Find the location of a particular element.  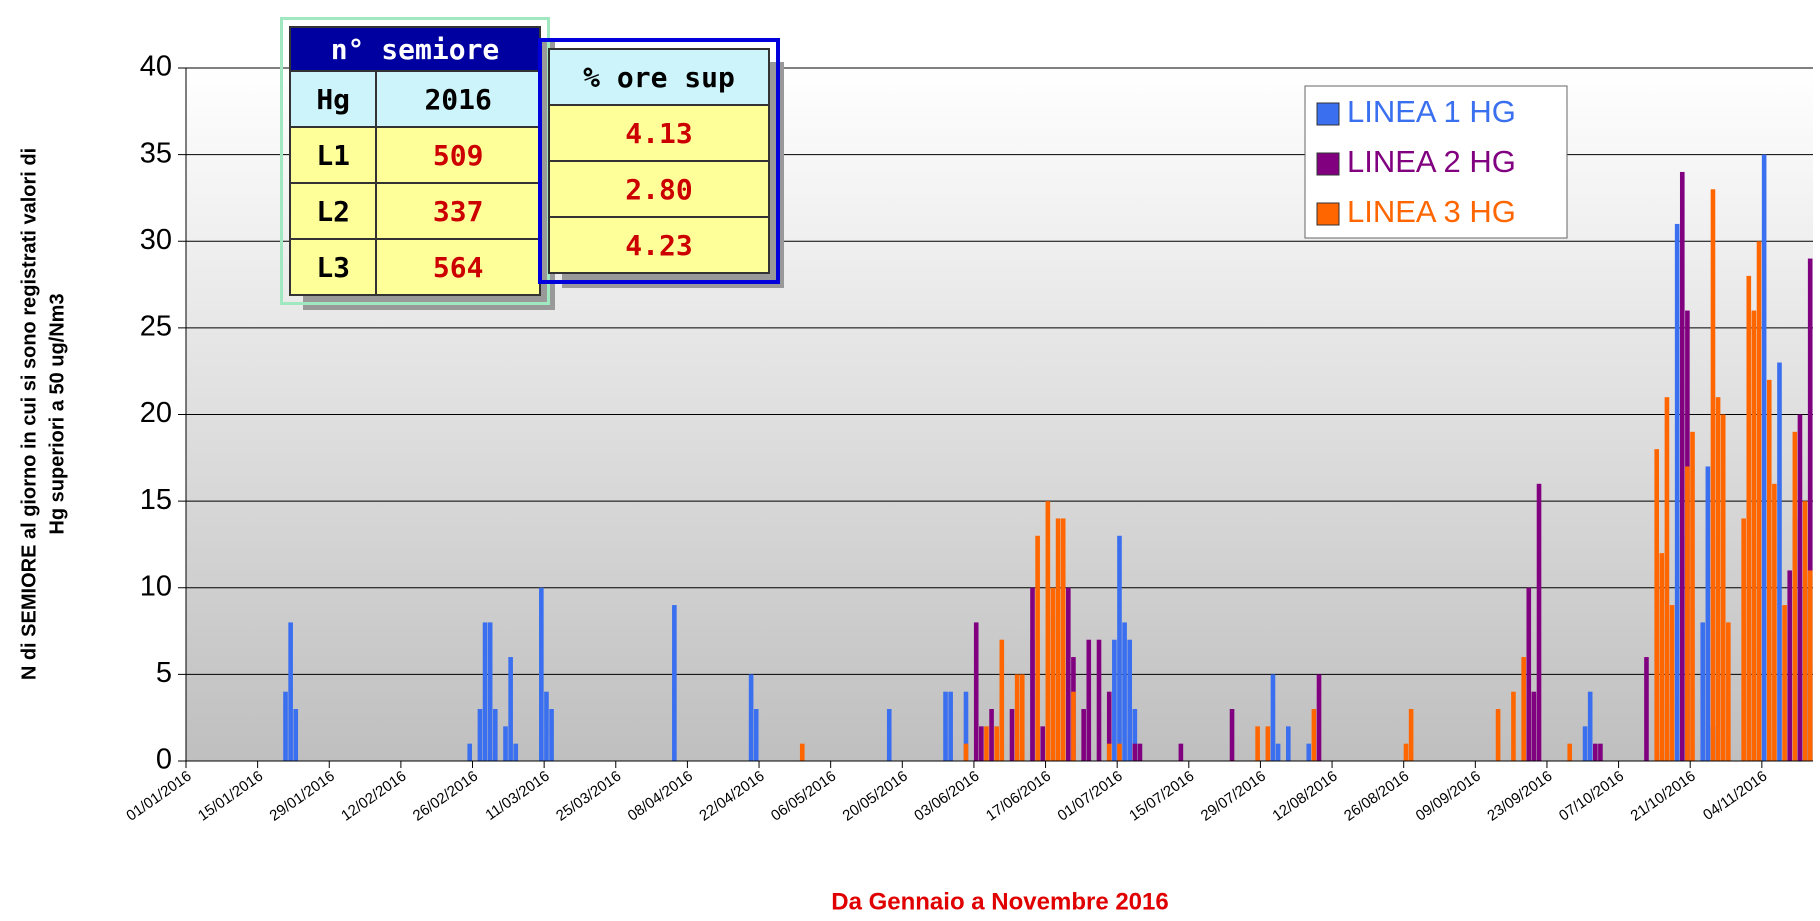

table-cell: 4.23 is located at coordinates (659, 245).